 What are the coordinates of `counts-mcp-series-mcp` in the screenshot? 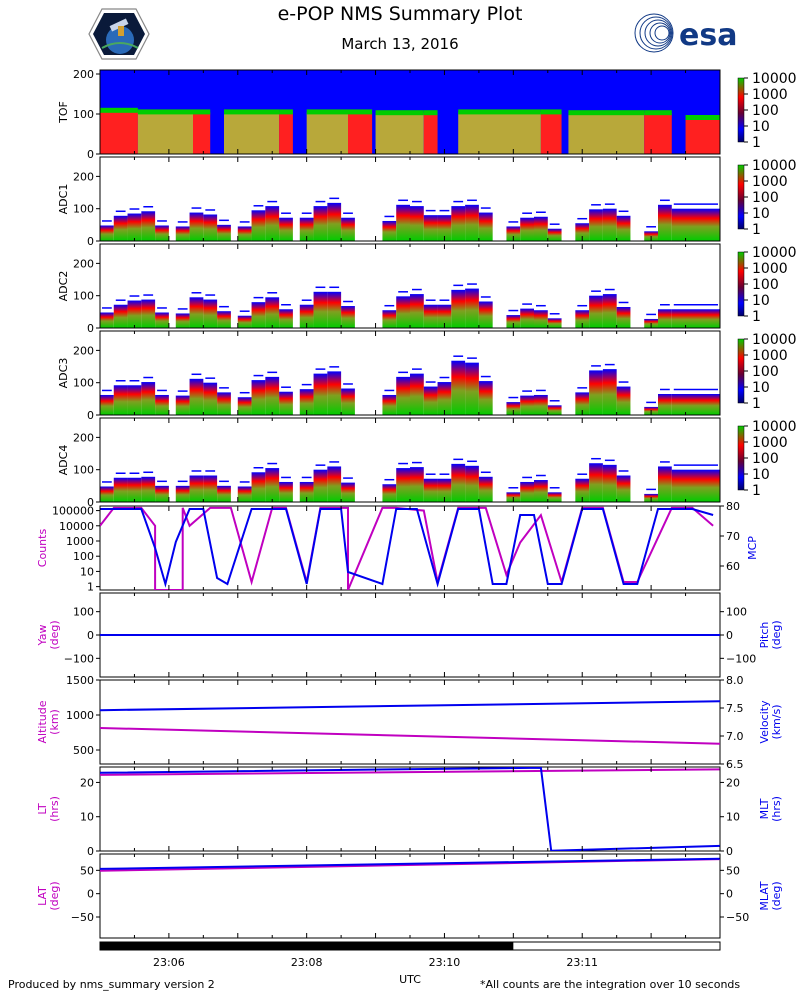 It's located at (407, 548).